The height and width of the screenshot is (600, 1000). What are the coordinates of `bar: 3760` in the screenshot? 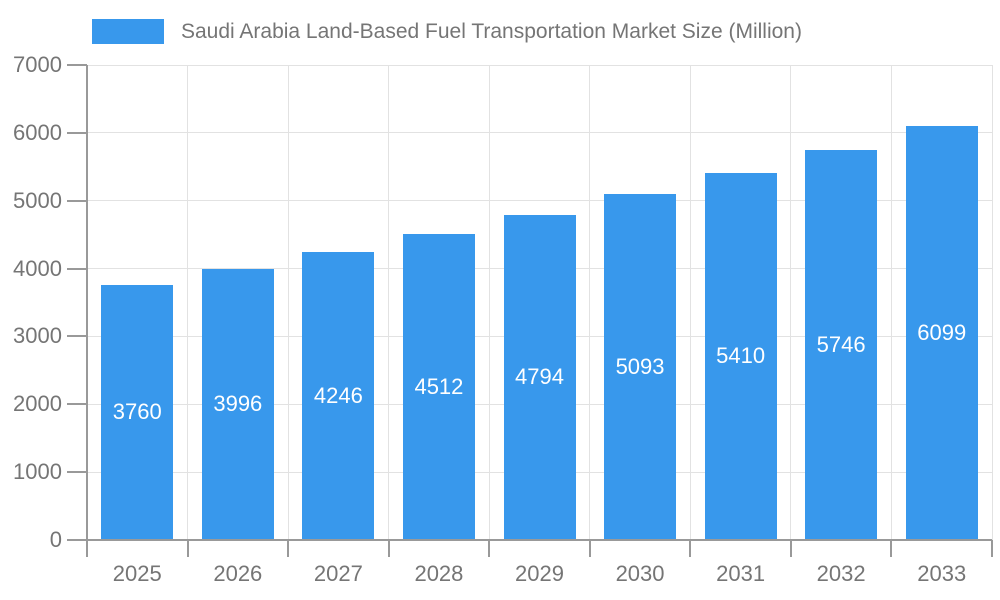 It's located at (137, 412).